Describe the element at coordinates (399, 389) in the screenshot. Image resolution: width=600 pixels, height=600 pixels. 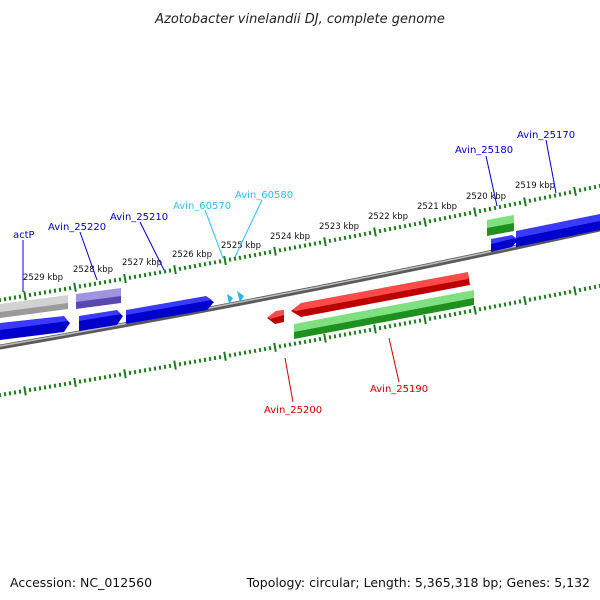
I see `gene-label-avin-25190: Avin_25190` at that location.